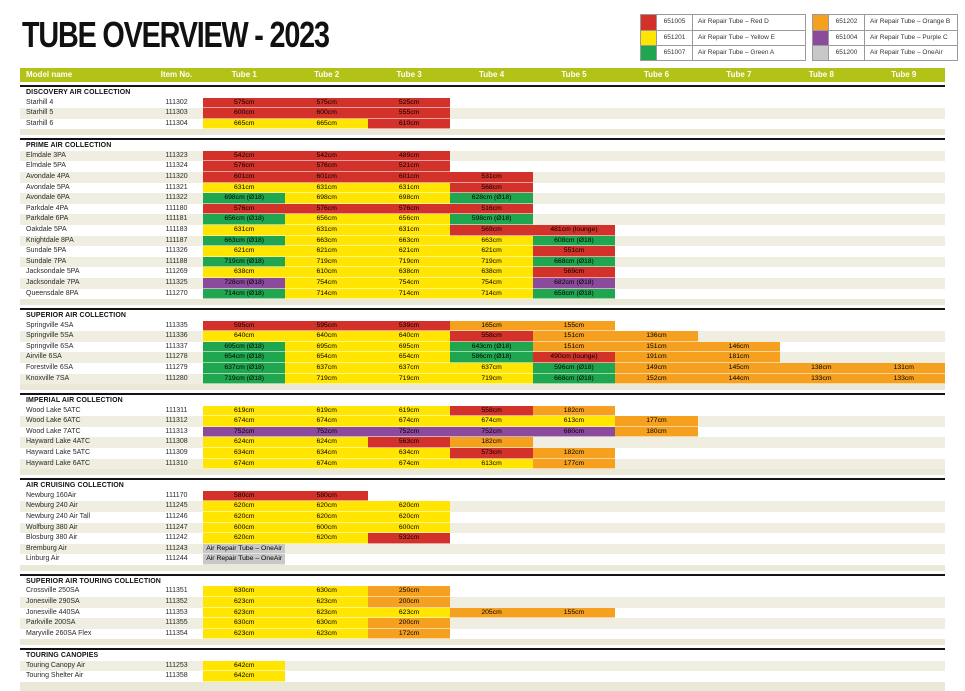 Image resolution: width=965 pixels, height=691 pixels. I want to click on tube-cell: 177cm, so click(656, 421).